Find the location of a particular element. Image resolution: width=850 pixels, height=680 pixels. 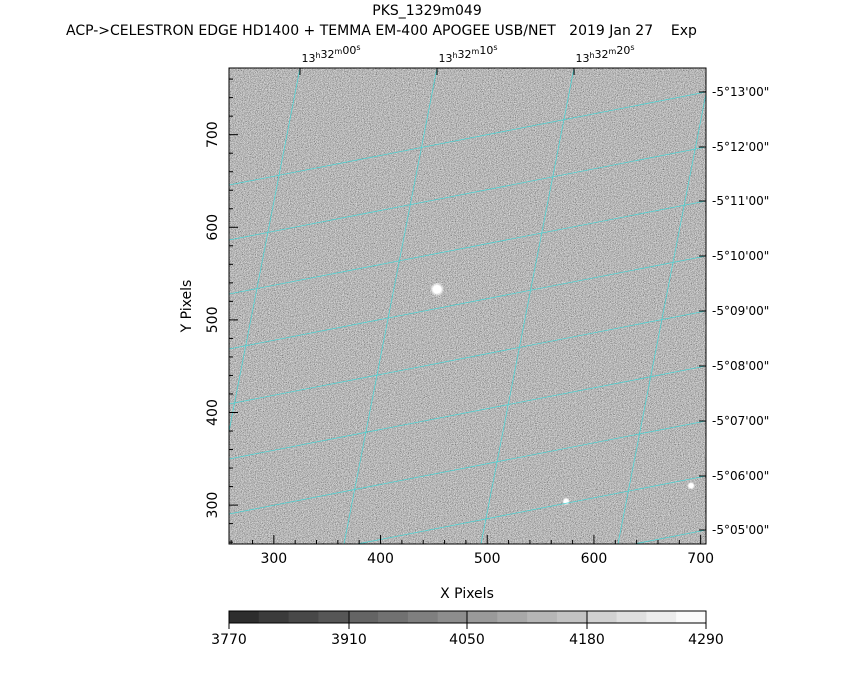

x-tick-label: 400 is located at coordinates (380, 559).